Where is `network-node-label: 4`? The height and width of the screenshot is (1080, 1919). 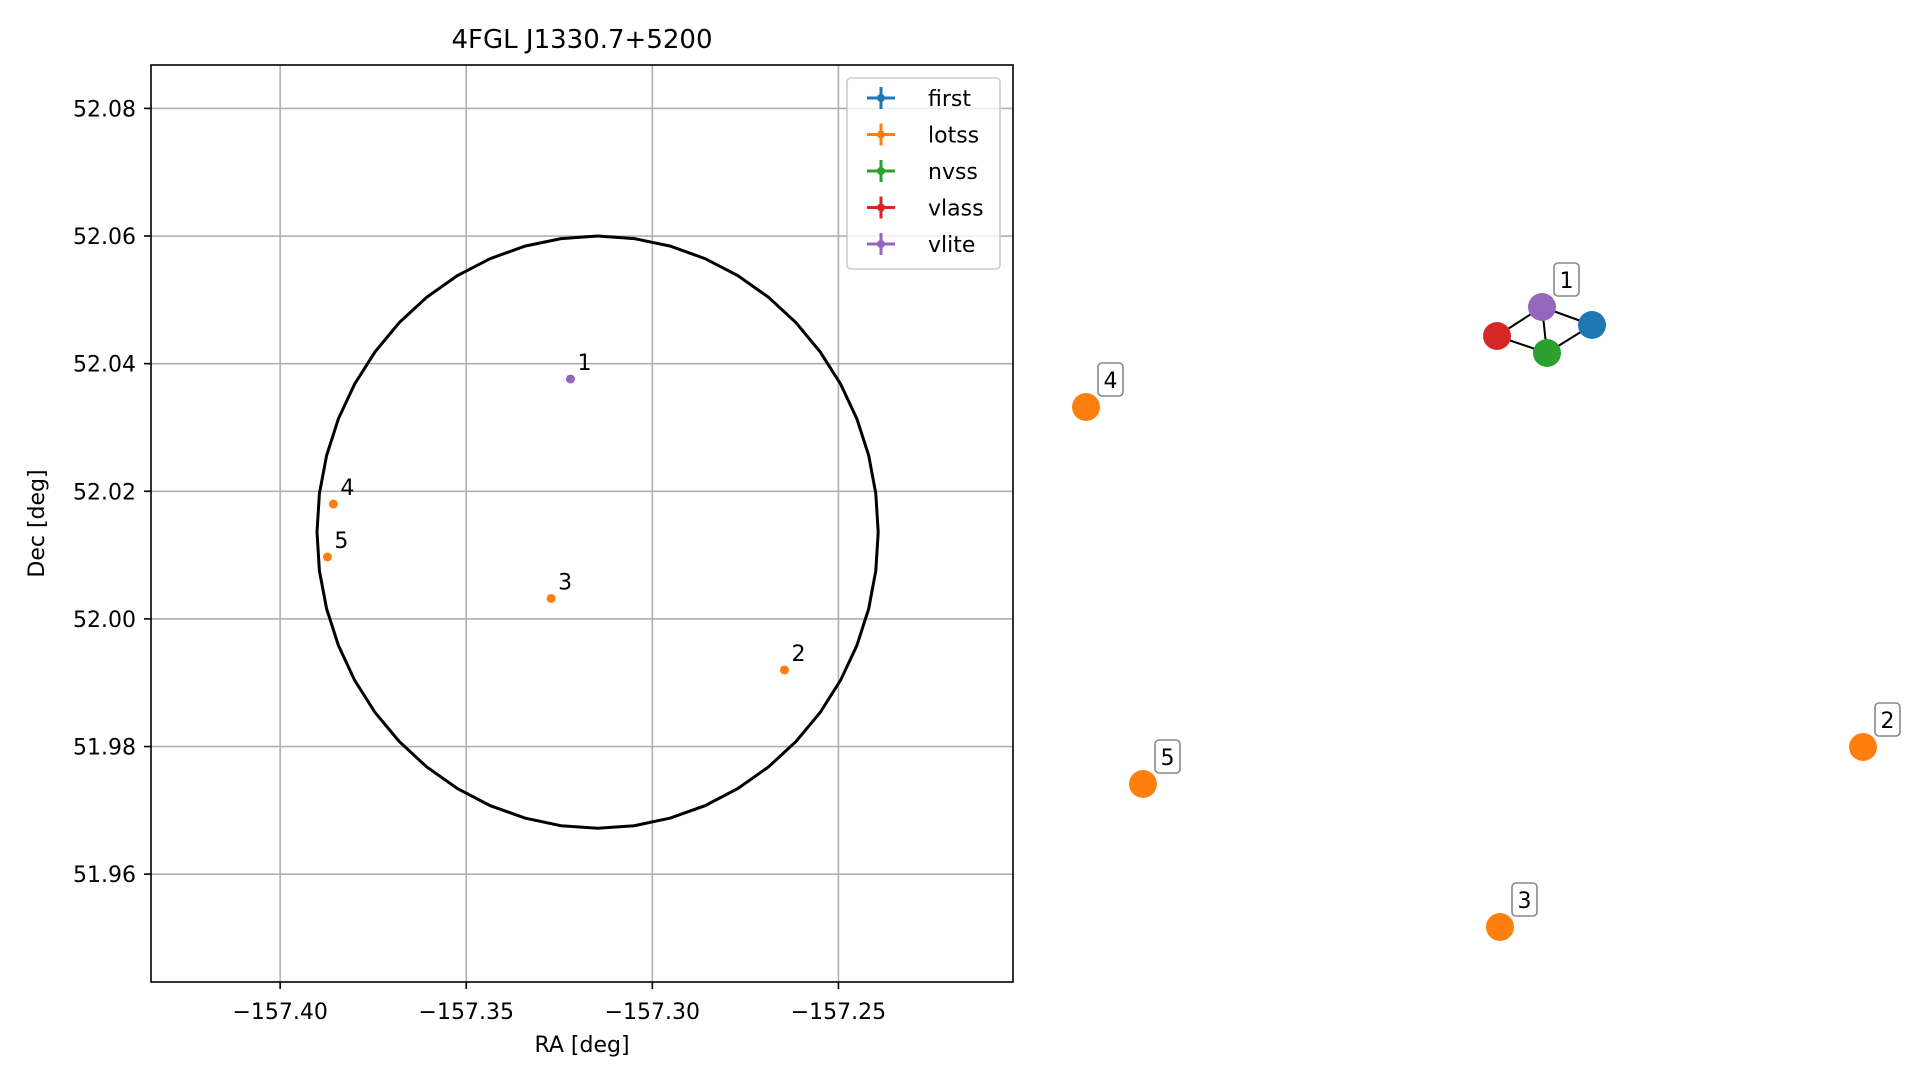
network-node-label: 4 is located at coordinates (1111, 381).